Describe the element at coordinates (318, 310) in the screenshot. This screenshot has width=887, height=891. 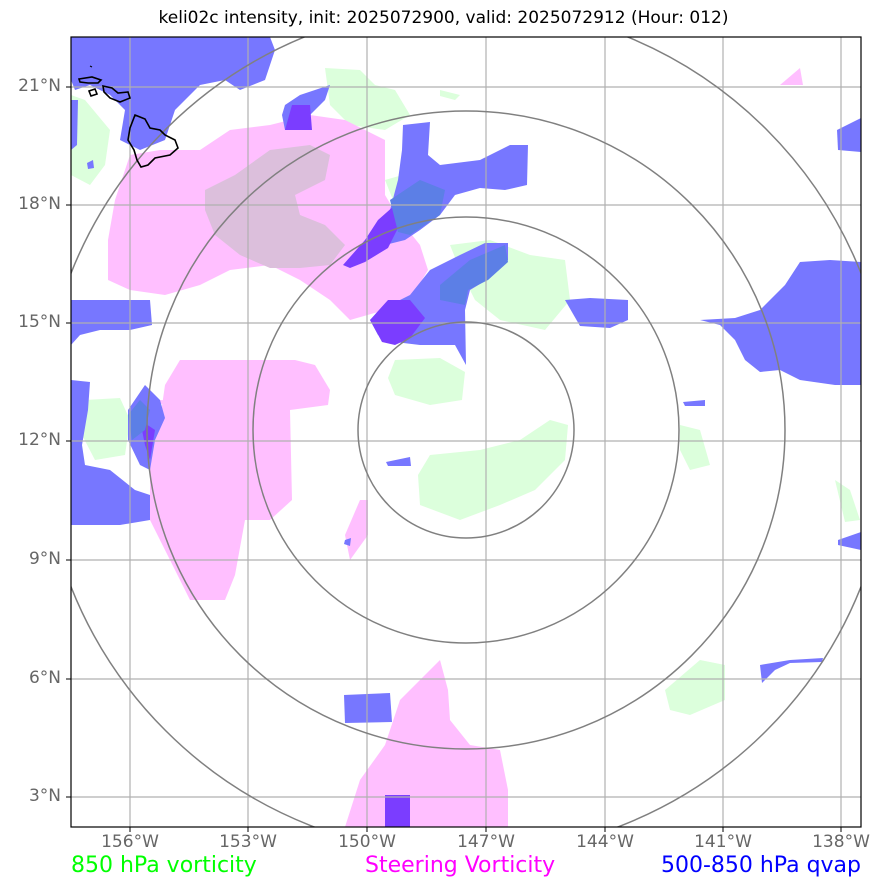
I see `qvap-vorticity-overlap` at that location.